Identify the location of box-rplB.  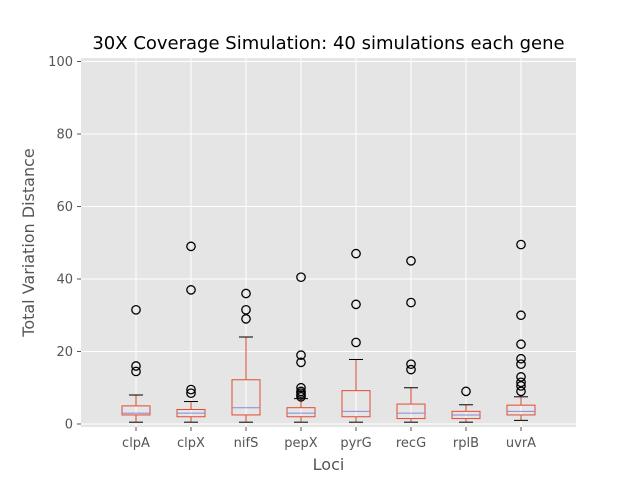
(466, 404).